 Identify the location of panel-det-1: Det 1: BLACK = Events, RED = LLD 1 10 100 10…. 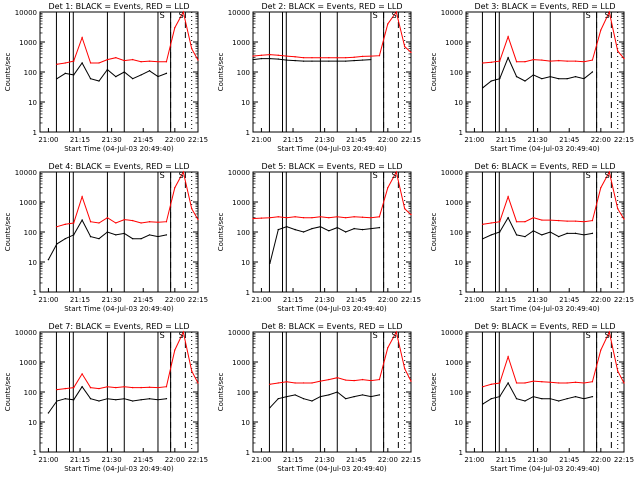
(106, 77).